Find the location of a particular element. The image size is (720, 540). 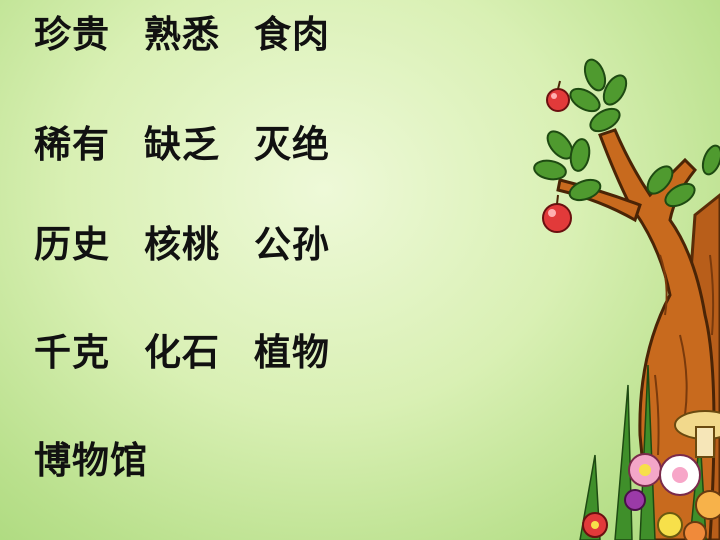

flowers-illustration is located at coordinates (651, 496).